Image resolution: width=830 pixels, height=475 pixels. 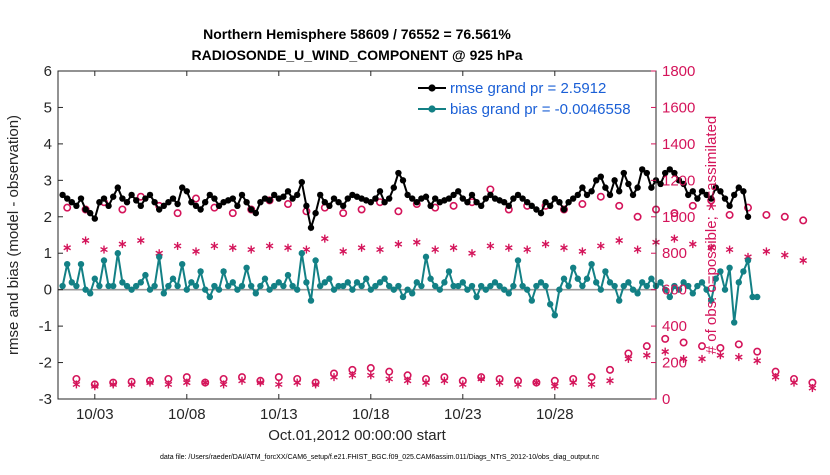 I want to click on y-left-tick-label: -2, so click(x=45, y=363).